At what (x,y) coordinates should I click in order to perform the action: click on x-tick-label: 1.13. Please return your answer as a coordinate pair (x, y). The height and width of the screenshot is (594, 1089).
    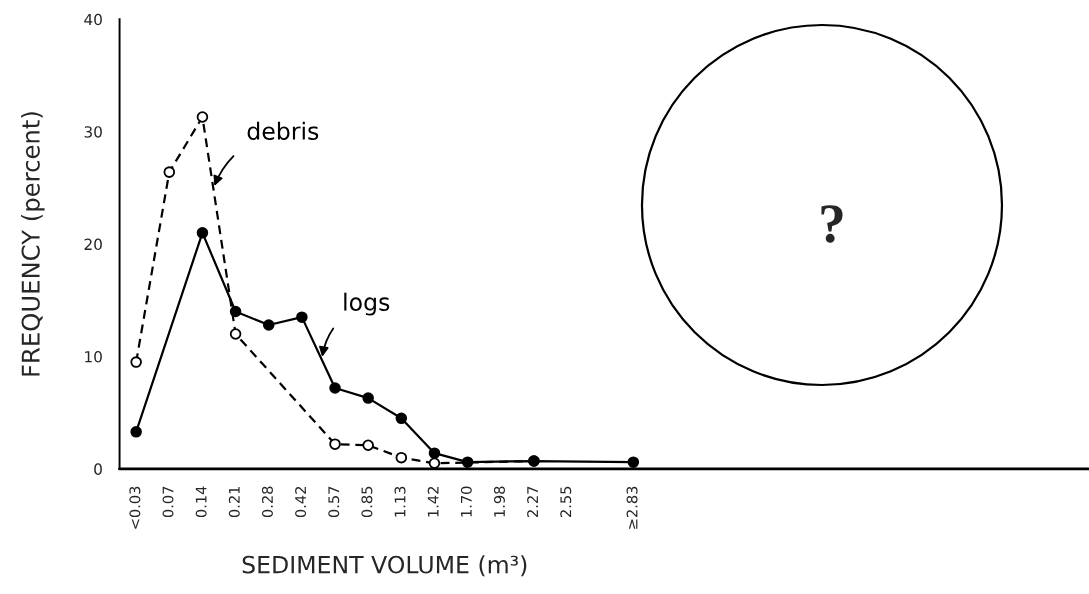
    Looking at the image, I should click on (400, 501).